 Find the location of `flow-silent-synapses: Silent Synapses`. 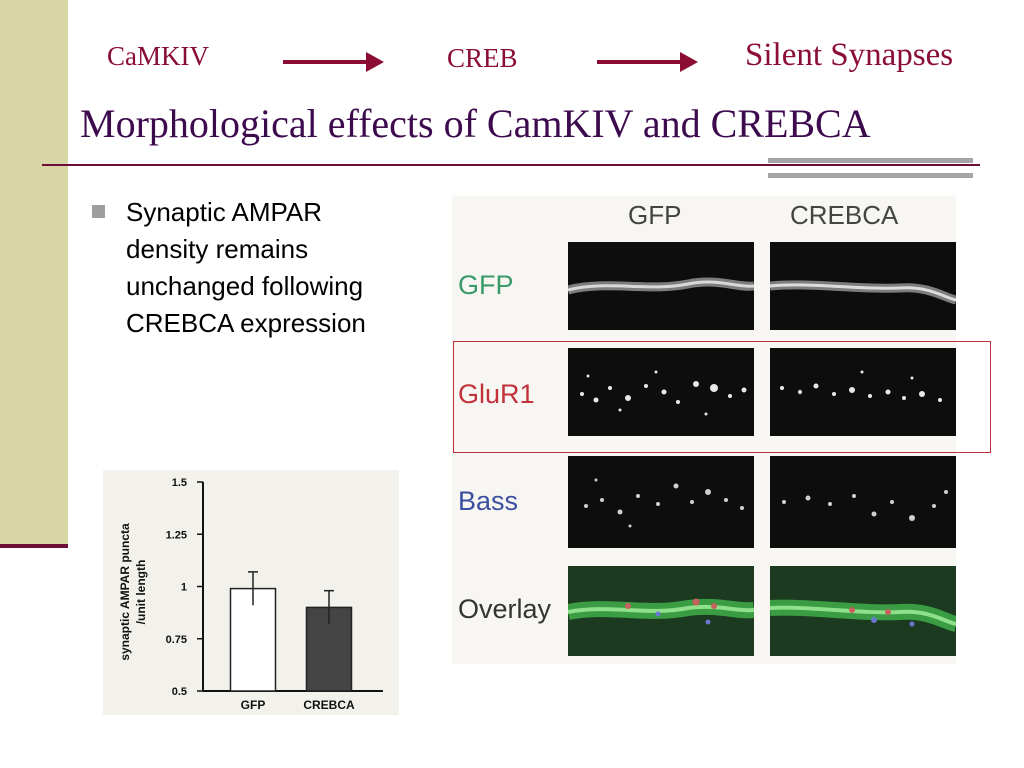

flow-silent-synapses: Silent Synapses is located at coordinates (849, 55).